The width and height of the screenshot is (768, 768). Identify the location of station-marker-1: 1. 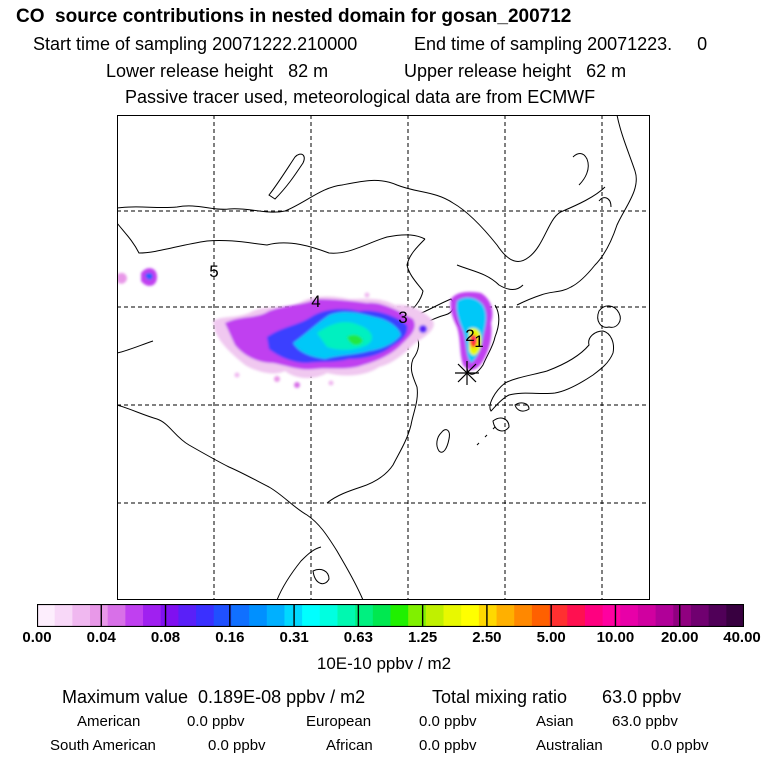
(478, 341).